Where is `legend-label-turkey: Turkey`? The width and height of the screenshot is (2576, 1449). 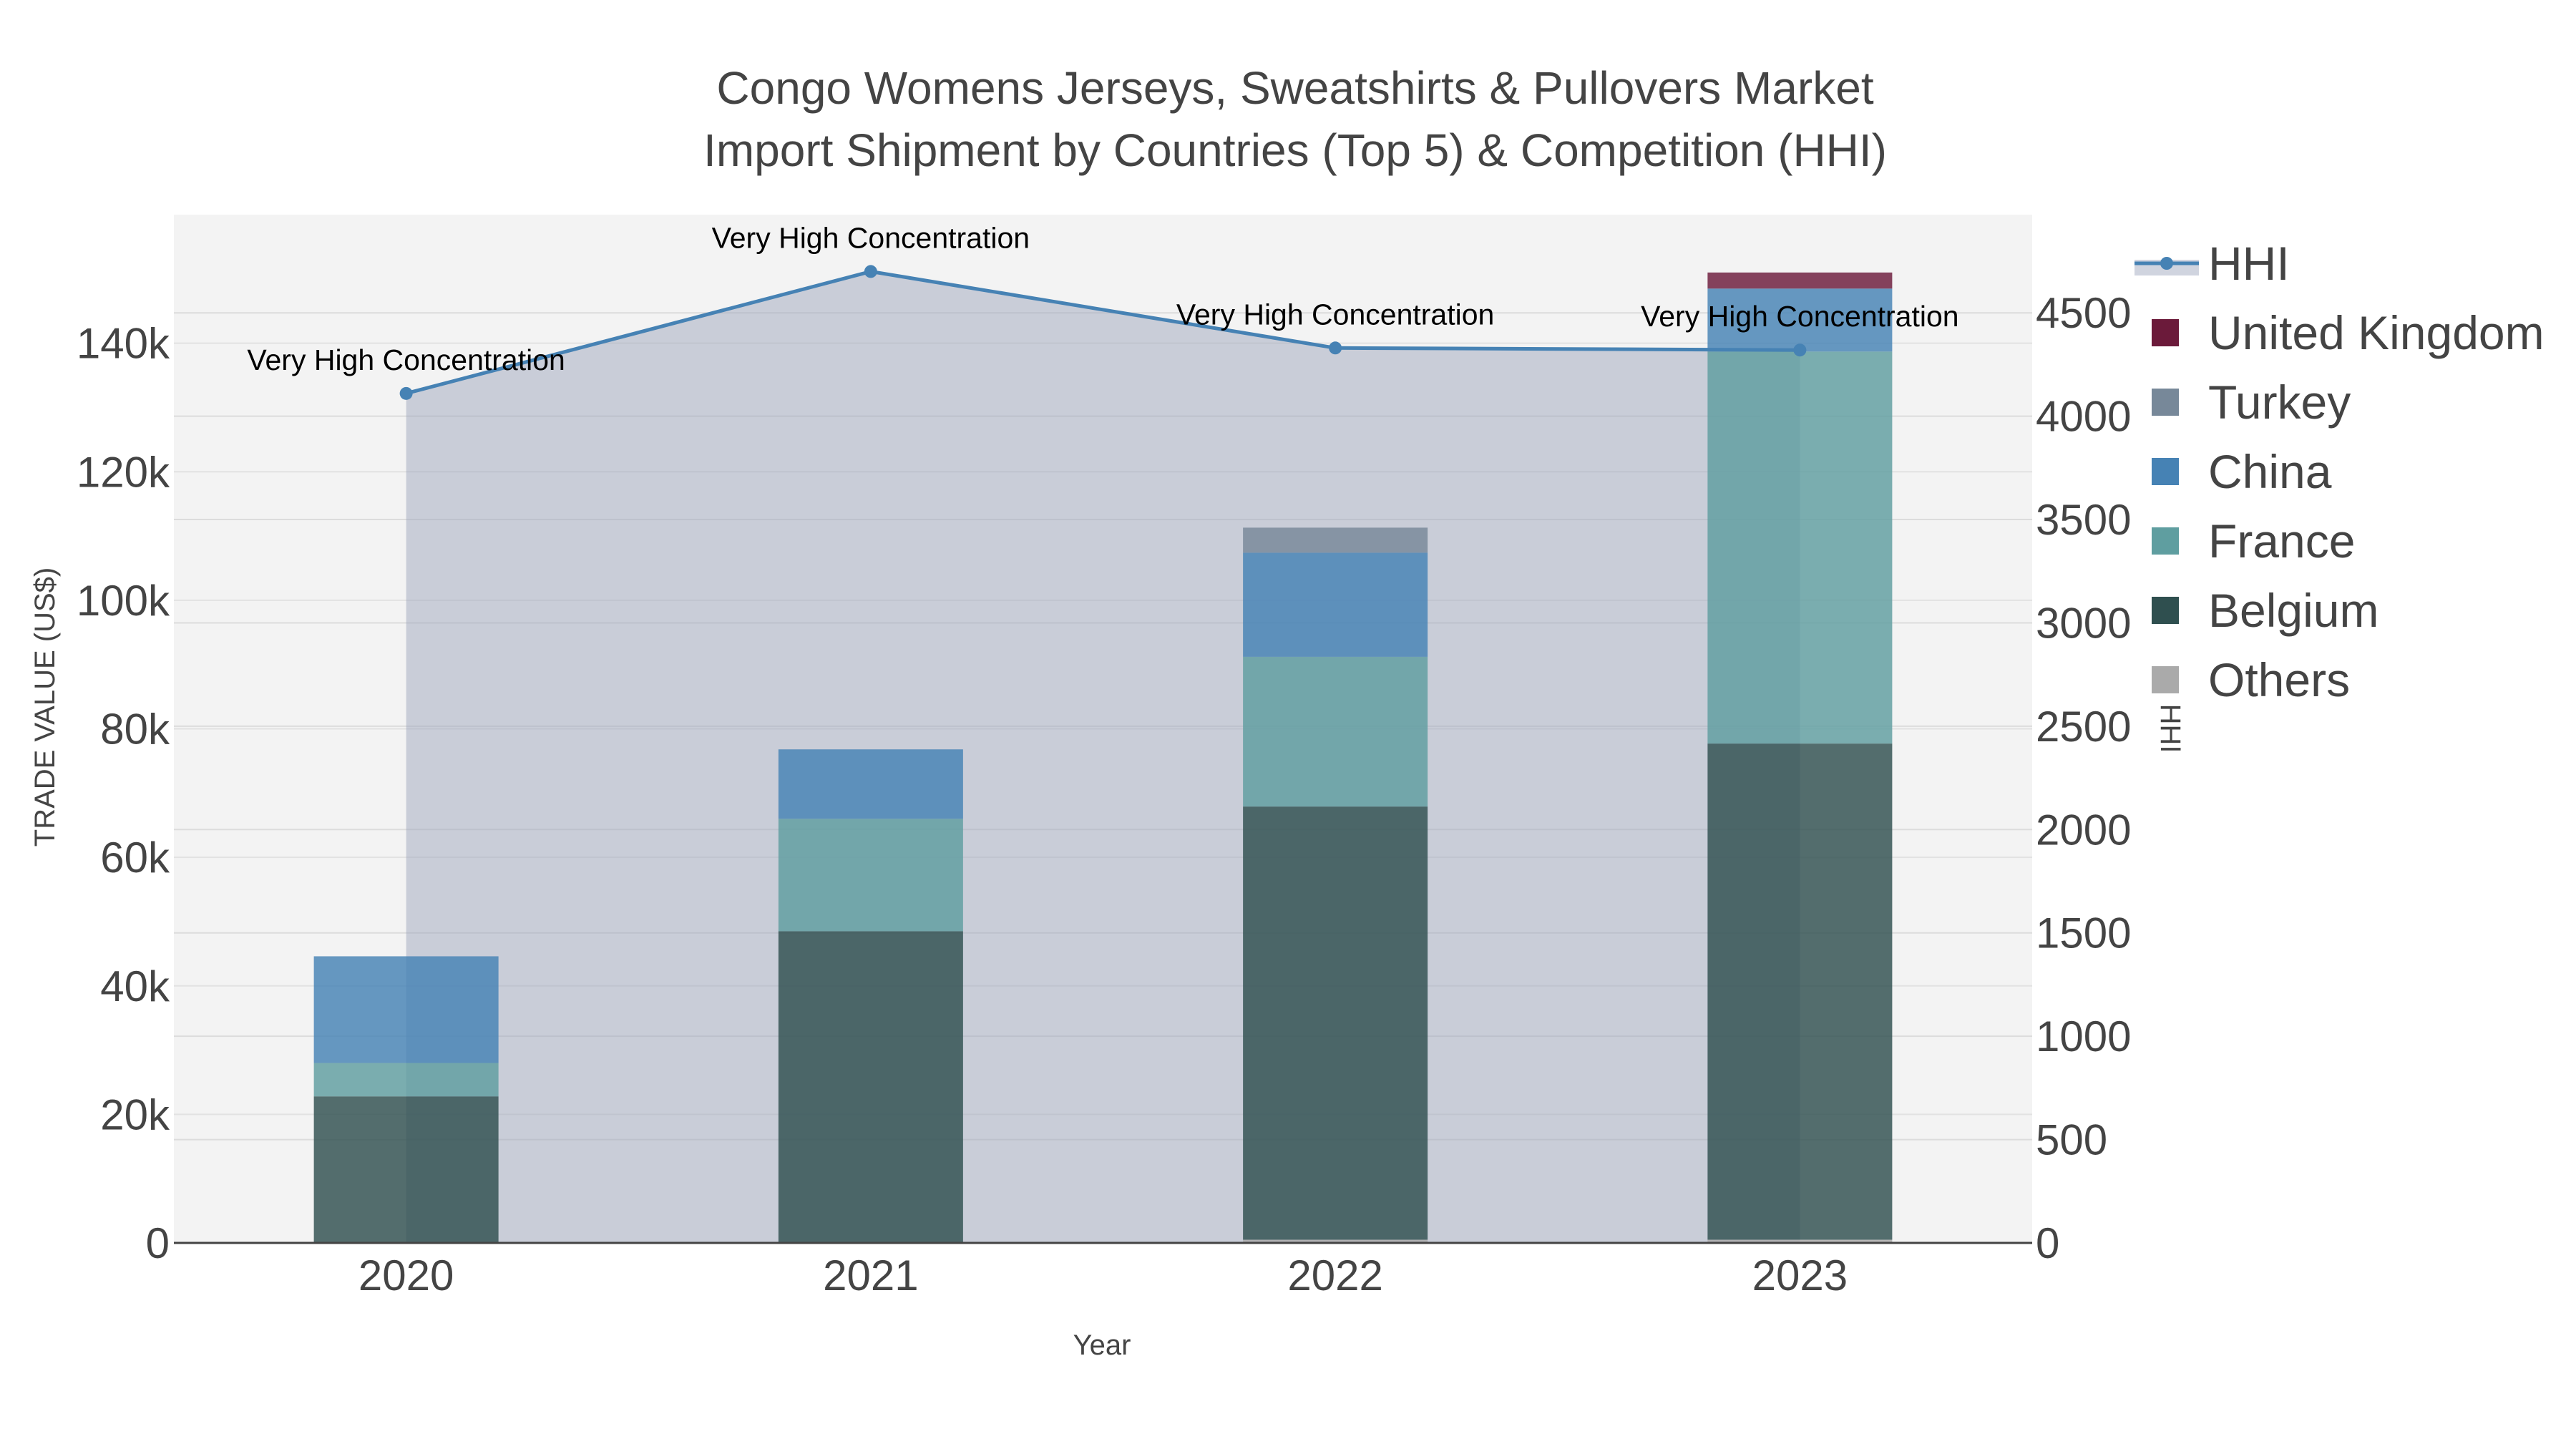 legend-label-turkey: Turkey is located at coordinates (2279, 402).